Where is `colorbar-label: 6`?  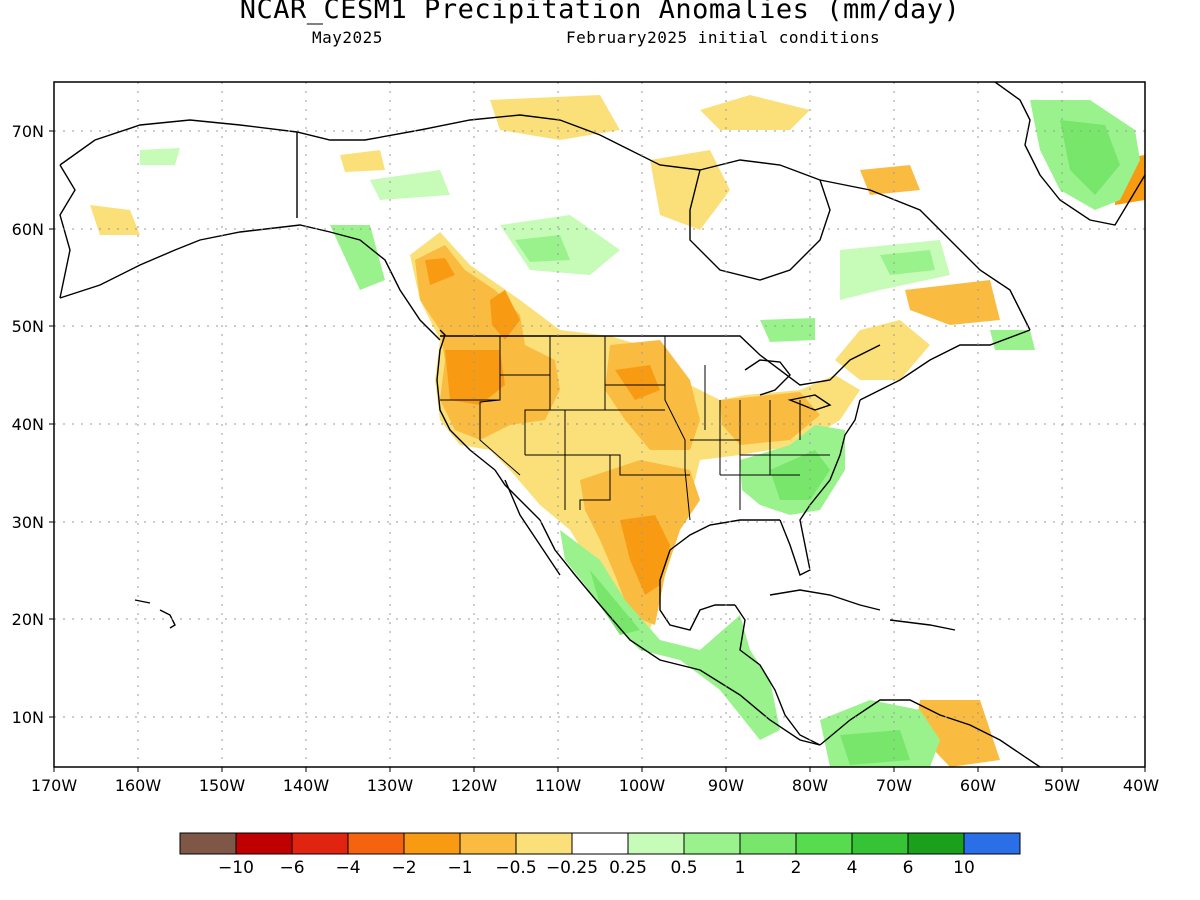 colorbar-label: 6 is located at coordinates (908, 868).